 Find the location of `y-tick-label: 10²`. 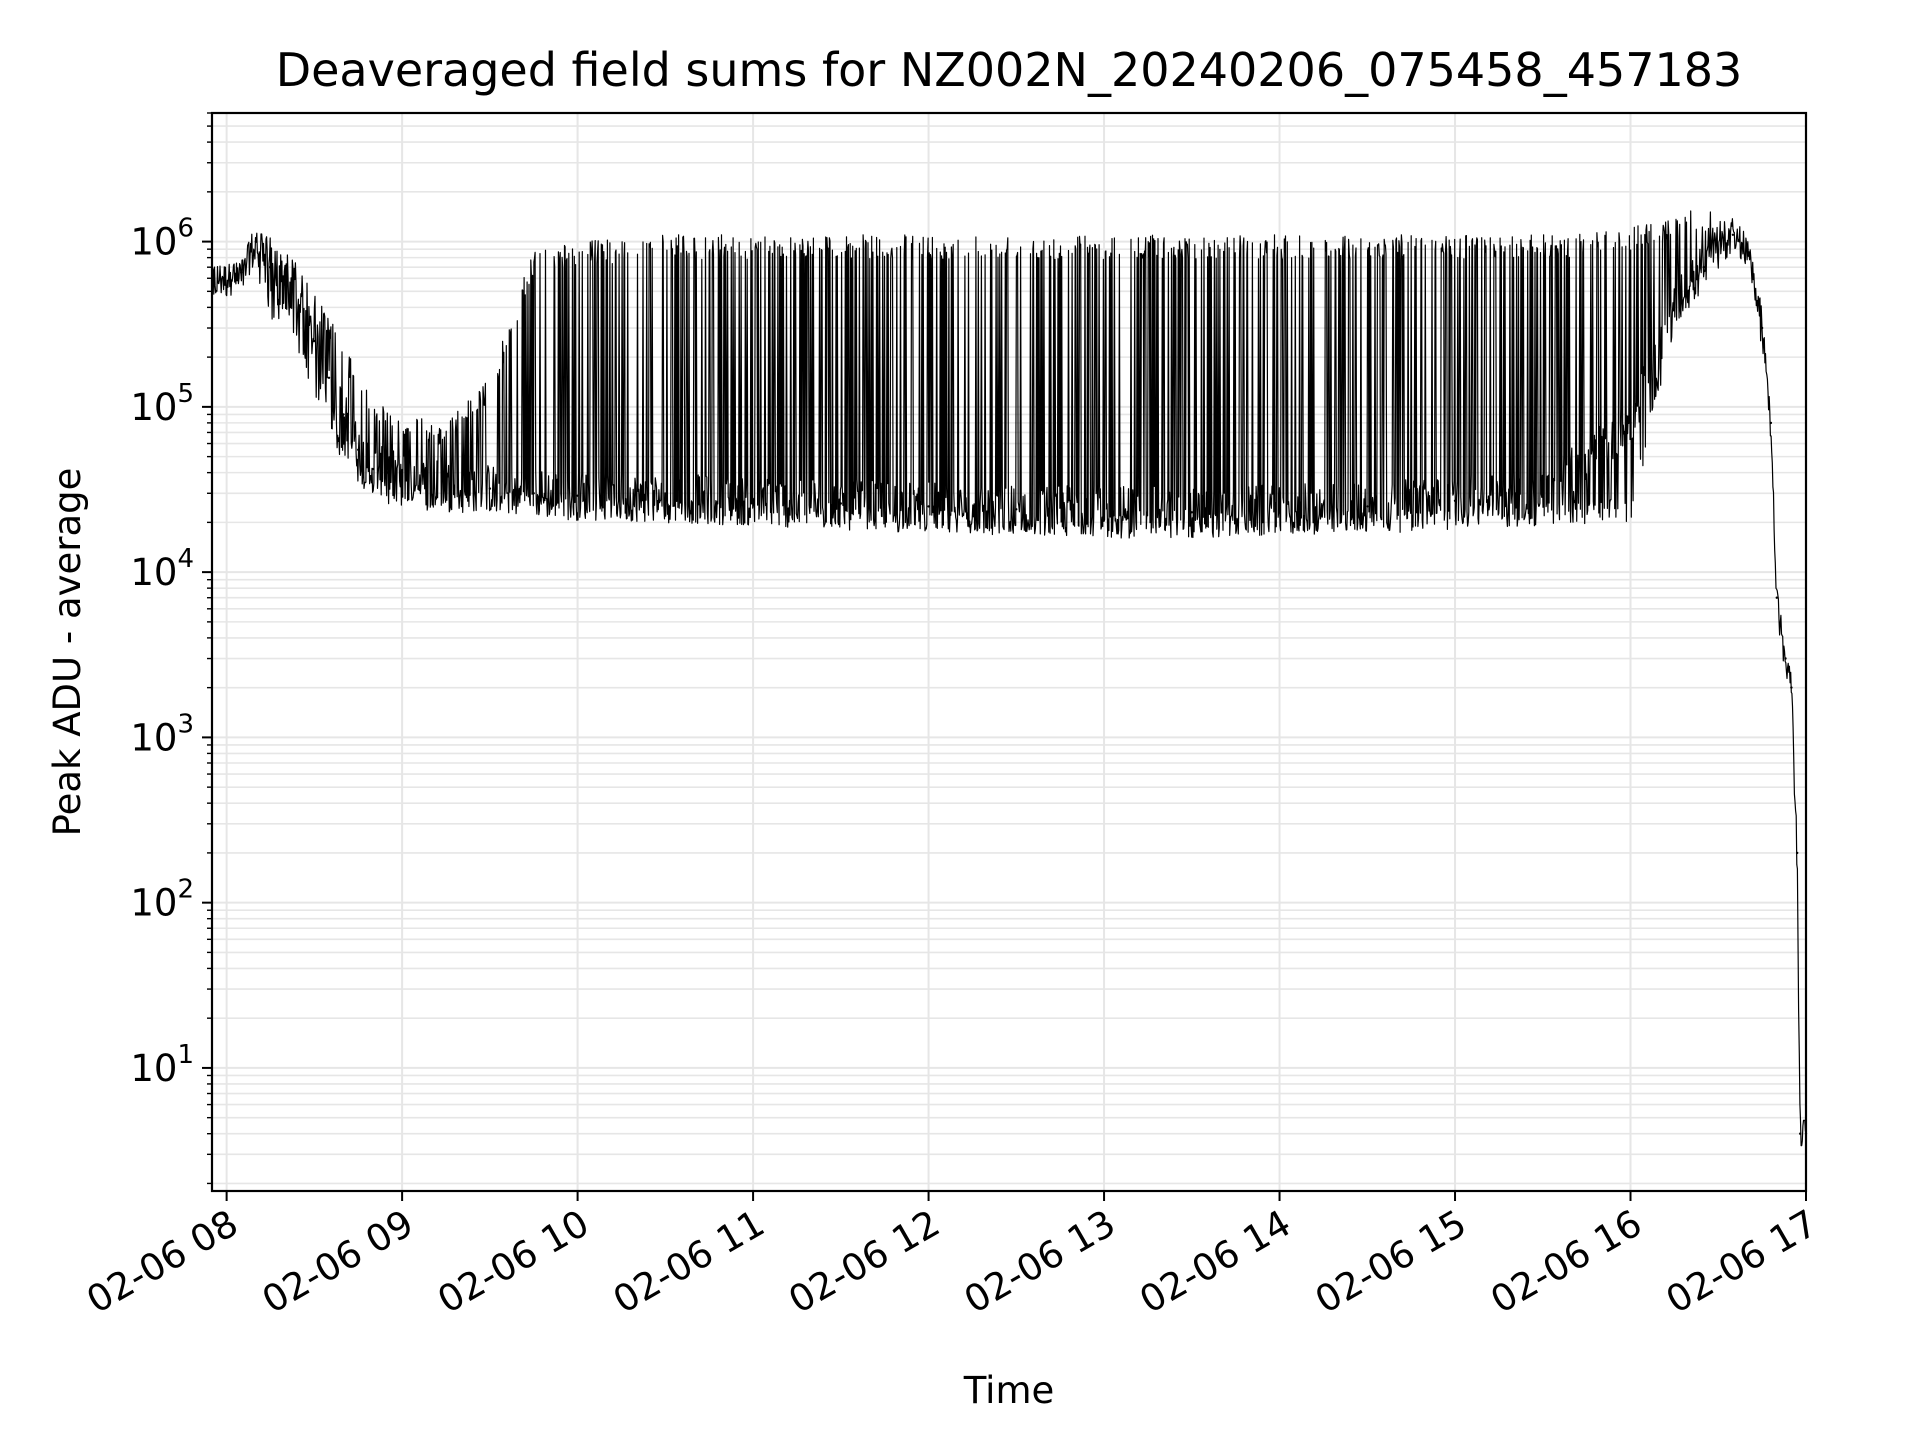

y-tick-label: 10² is located at coordinates (162, 900).